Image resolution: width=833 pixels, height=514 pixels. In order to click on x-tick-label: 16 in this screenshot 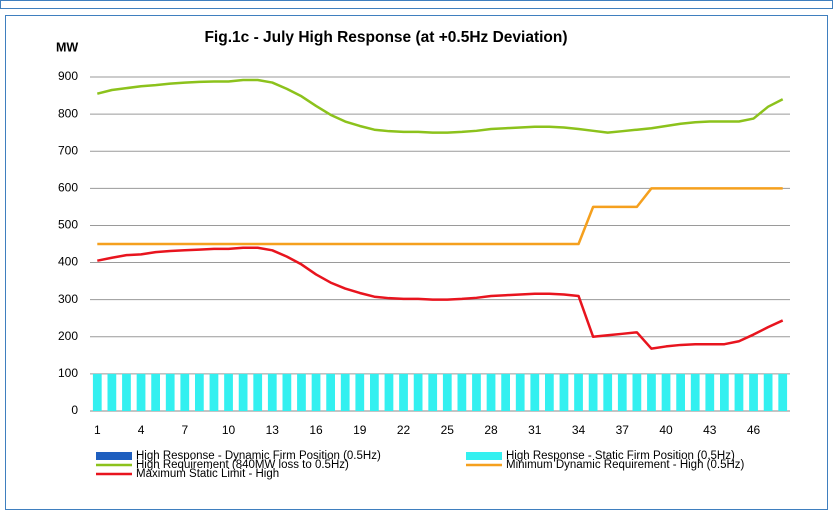, I will do `click(316, 430)`.